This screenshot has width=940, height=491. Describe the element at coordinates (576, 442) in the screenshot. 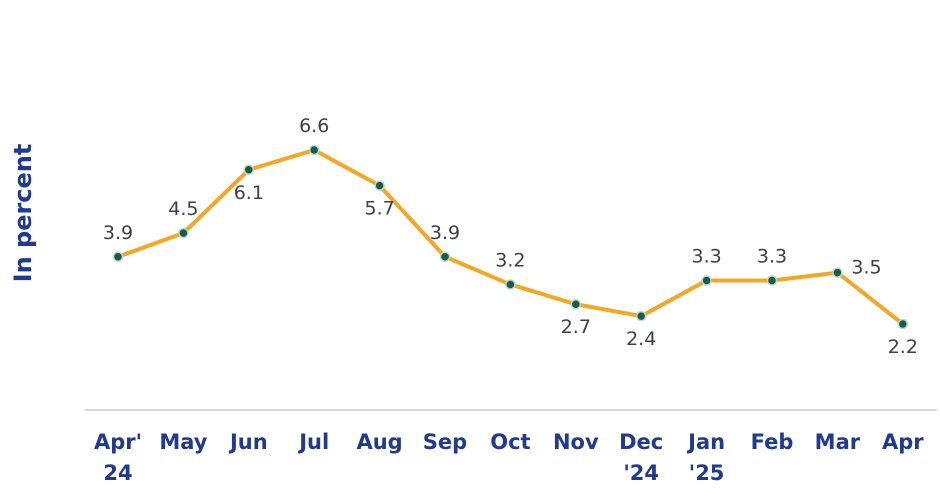

I see `x-tick-label: Nov` at that location.